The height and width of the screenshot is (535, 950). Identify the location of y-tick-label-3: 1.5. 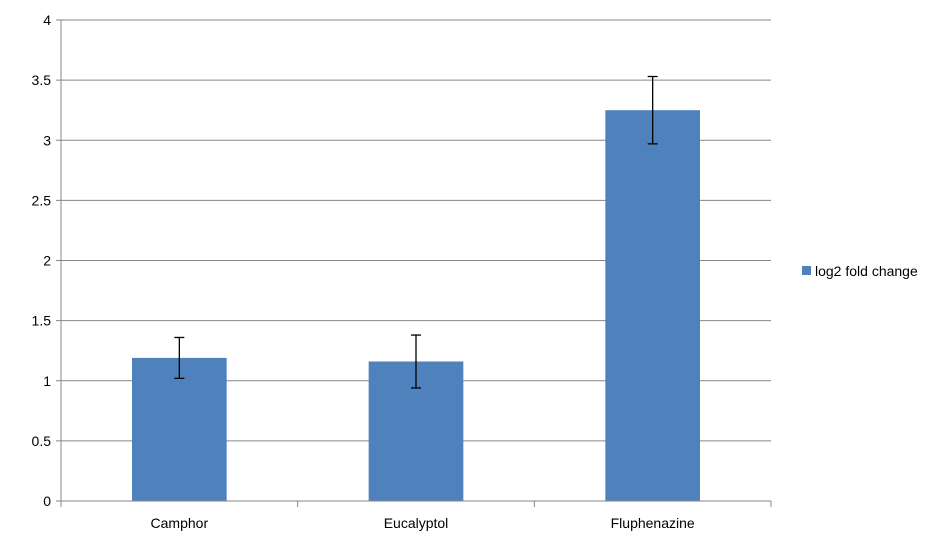
(42, 321).